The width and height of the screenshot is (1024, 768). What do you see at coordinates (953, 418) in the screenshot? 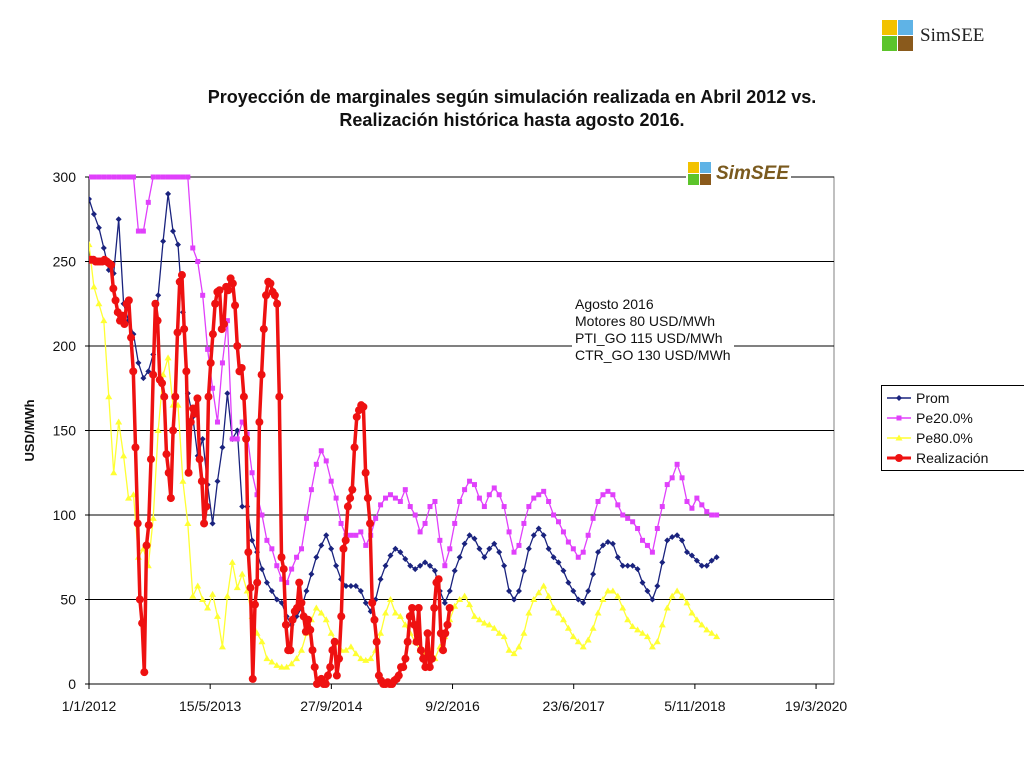
I see `legend-item: Pe20.0%` at bounding box center [953, 418].